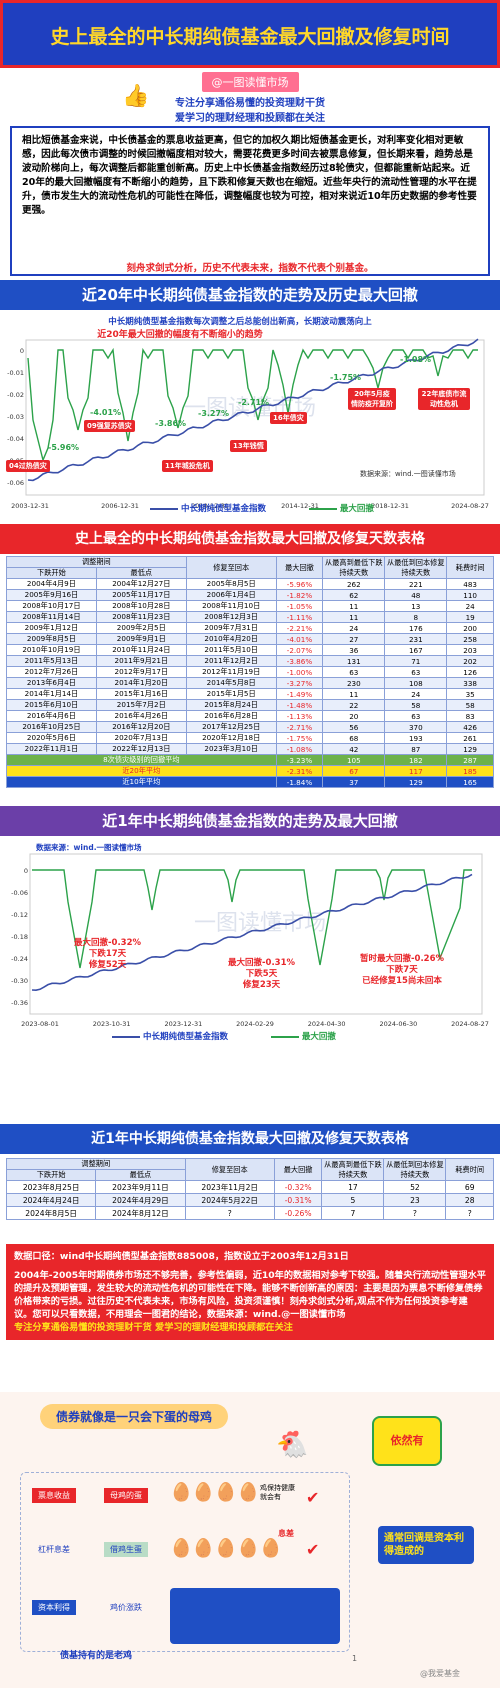  I want to click on table-summary-row: 近10年平均 -1.84% 37 129 165, so click(250, 782).